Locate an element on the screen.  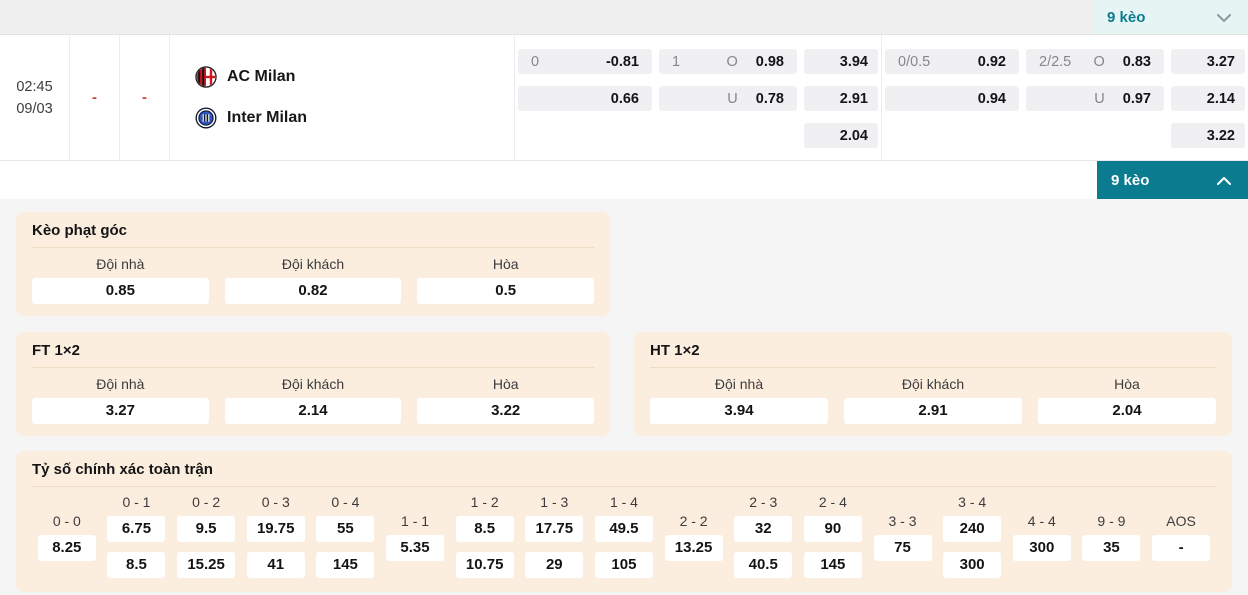
home-team-name: AC Milan is located at coordinates (261, 76).